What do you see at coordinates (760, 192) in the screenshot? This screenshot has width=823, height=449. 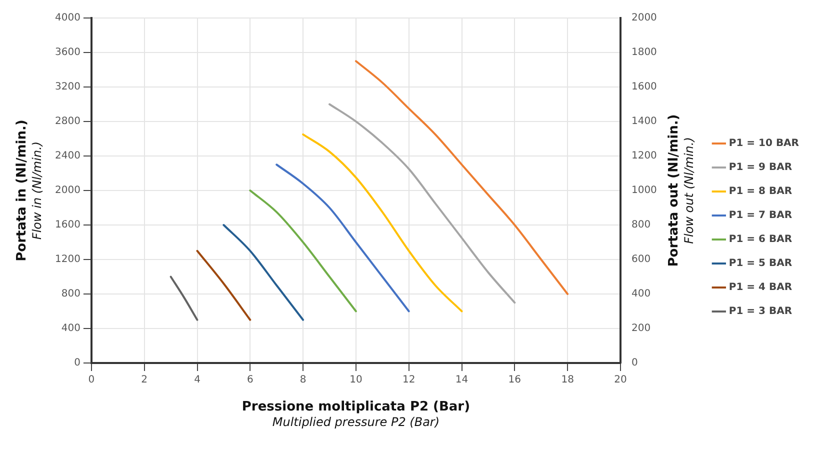 I see `legend-label: P1 = 8 BAR` at bounding box center [760, 192].